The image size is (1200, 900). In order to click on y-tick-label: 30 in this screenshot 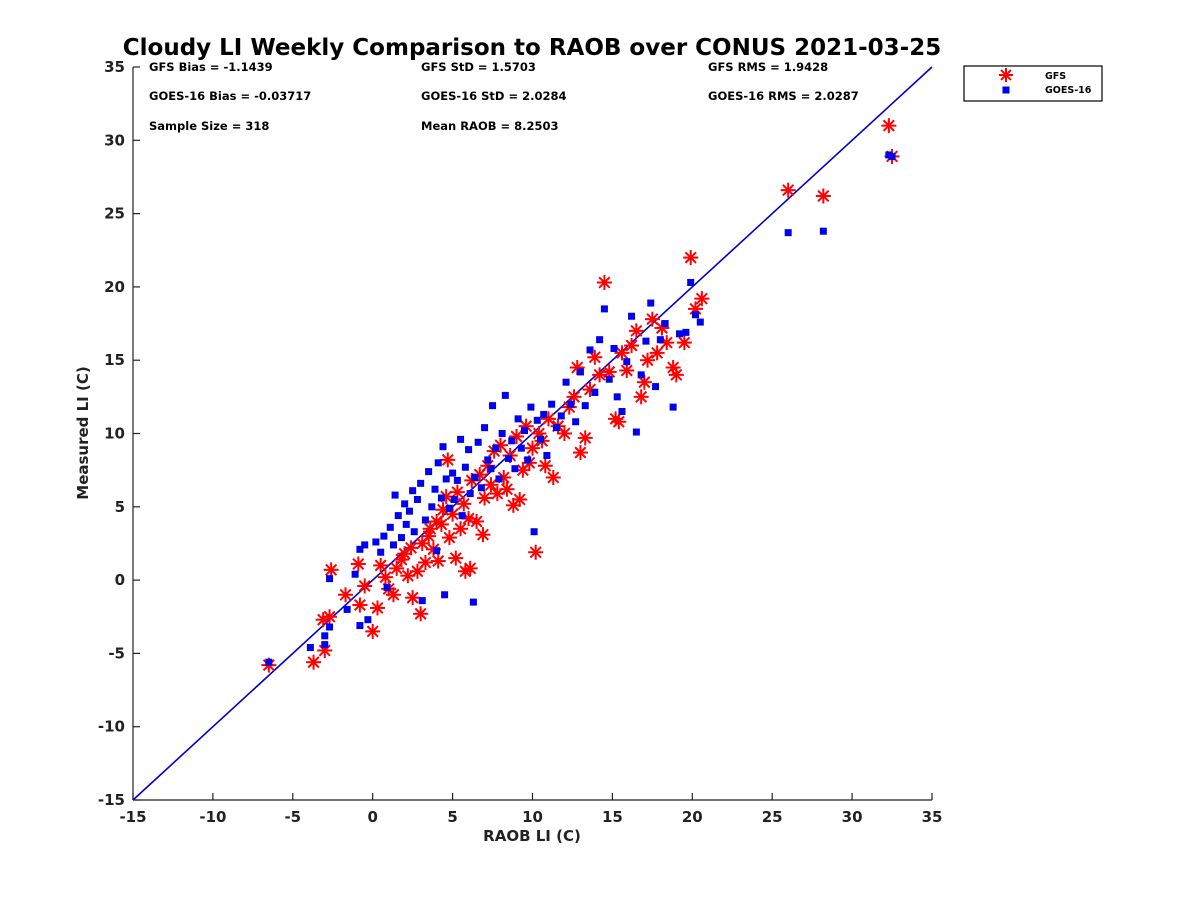, I will do `click(114, 140)`.